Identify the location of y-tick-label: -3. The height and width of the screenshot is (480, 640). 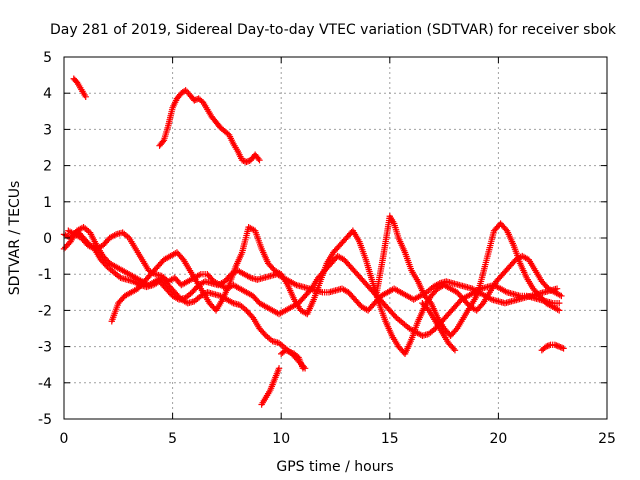
(45, 348).